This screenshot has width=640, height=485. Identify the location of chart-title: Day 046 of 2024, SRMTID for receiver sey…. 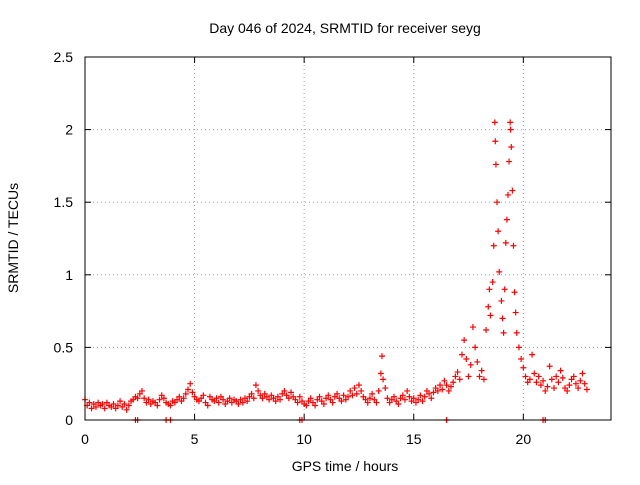
(345, 28).